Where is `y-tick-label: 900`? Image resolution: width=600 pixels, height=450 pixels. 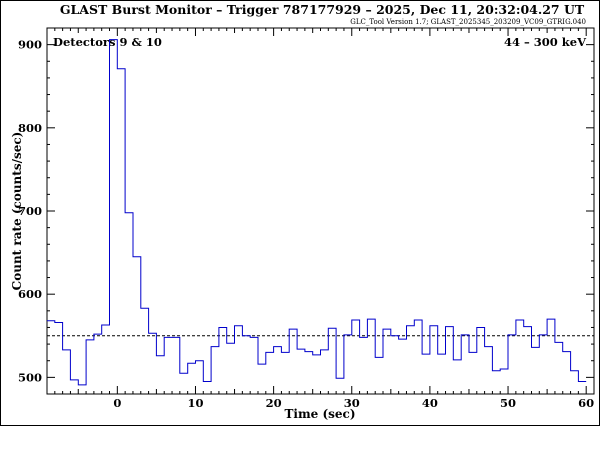 y-tick-label: 900 is located at coordinates (30, 45).